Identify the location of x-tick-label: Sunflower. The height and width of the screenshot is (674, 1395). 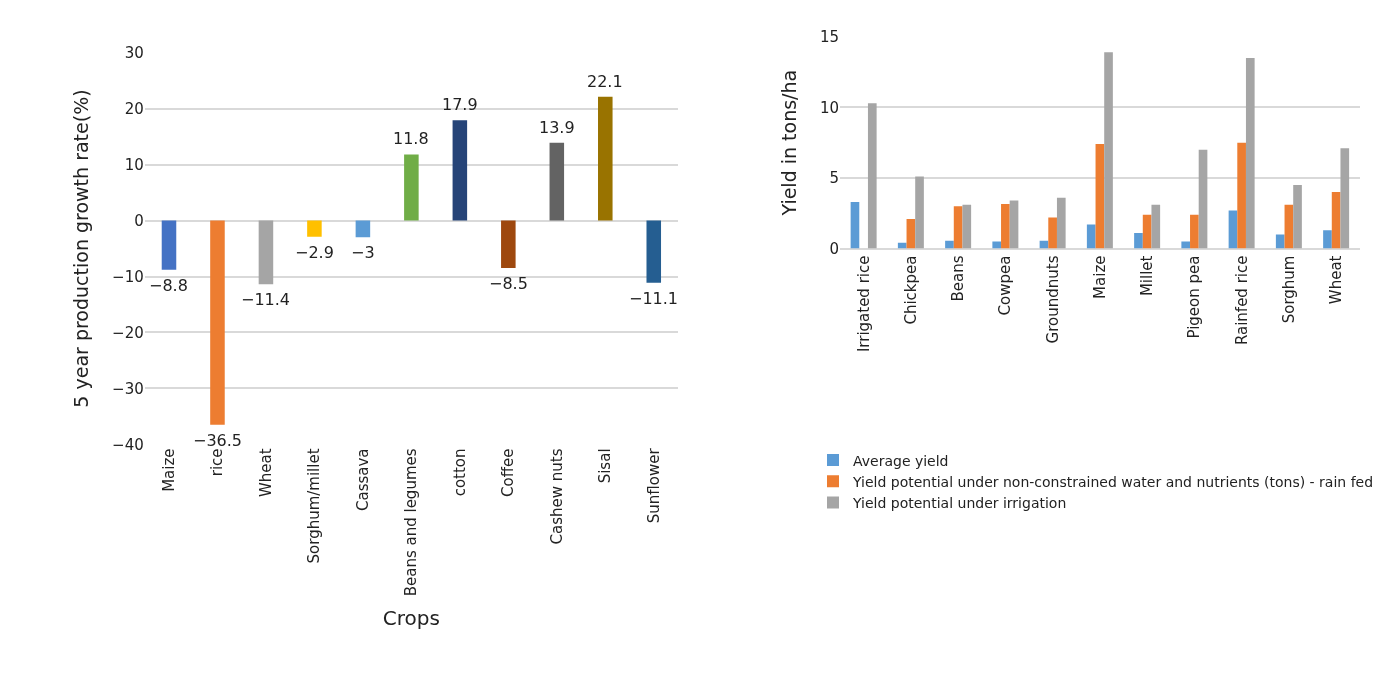
(653, 485).